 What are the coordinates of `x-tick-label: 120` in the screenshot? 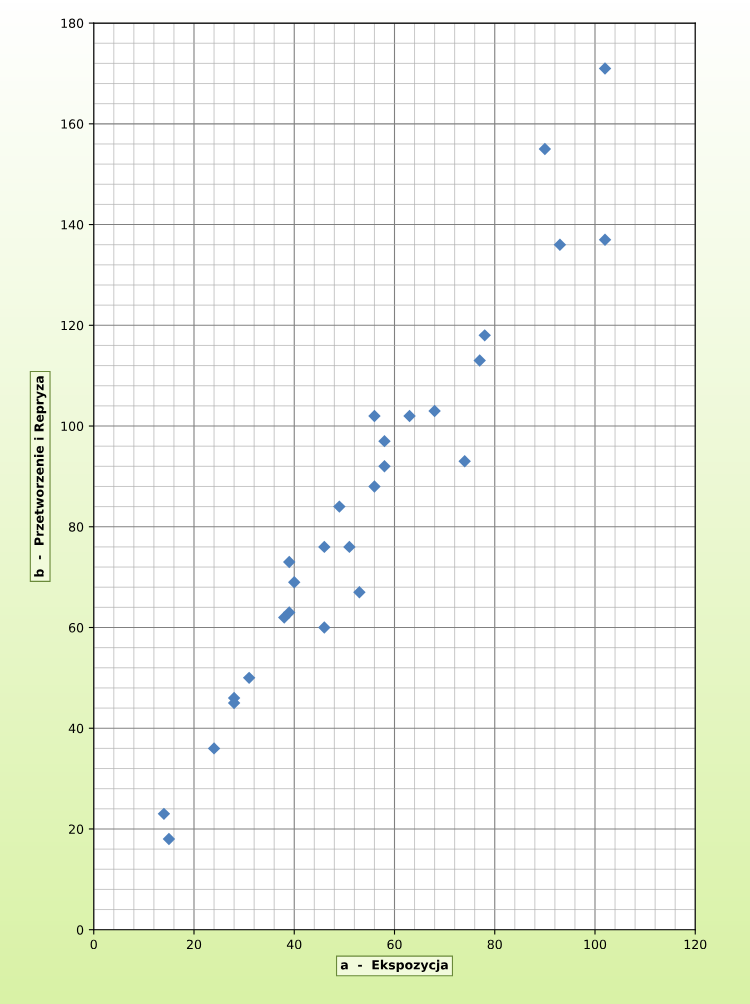 It's located at (695, 944).